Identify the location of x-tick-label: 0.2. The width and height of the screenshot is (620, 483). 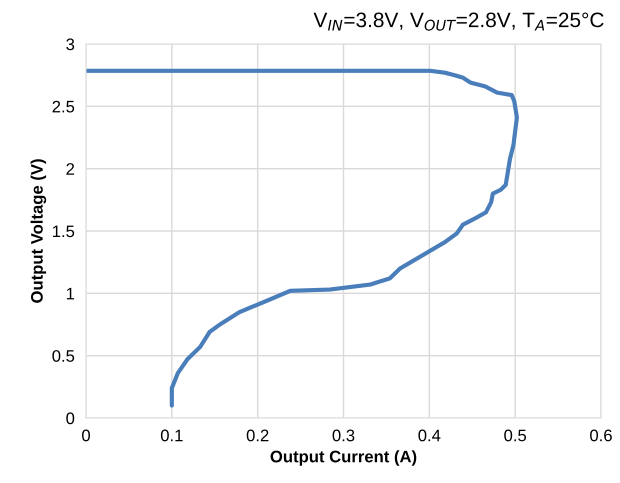
(257, 436).